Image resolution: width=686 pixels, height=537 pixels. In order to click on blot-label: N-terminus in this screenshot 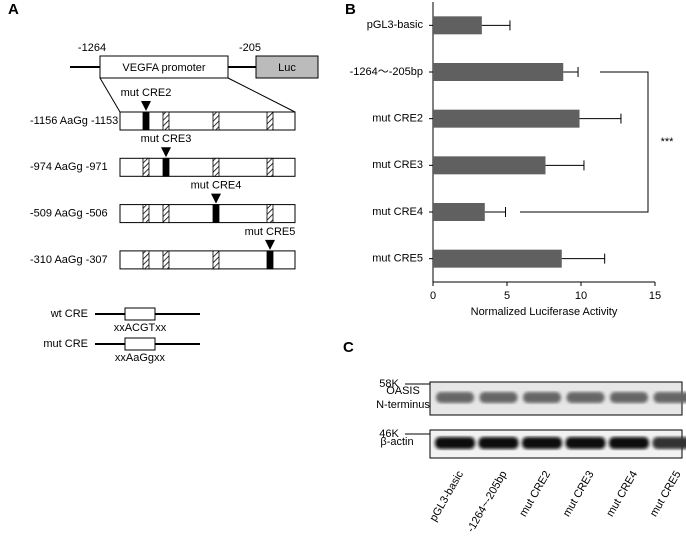, I will do `click(403, 405)`.